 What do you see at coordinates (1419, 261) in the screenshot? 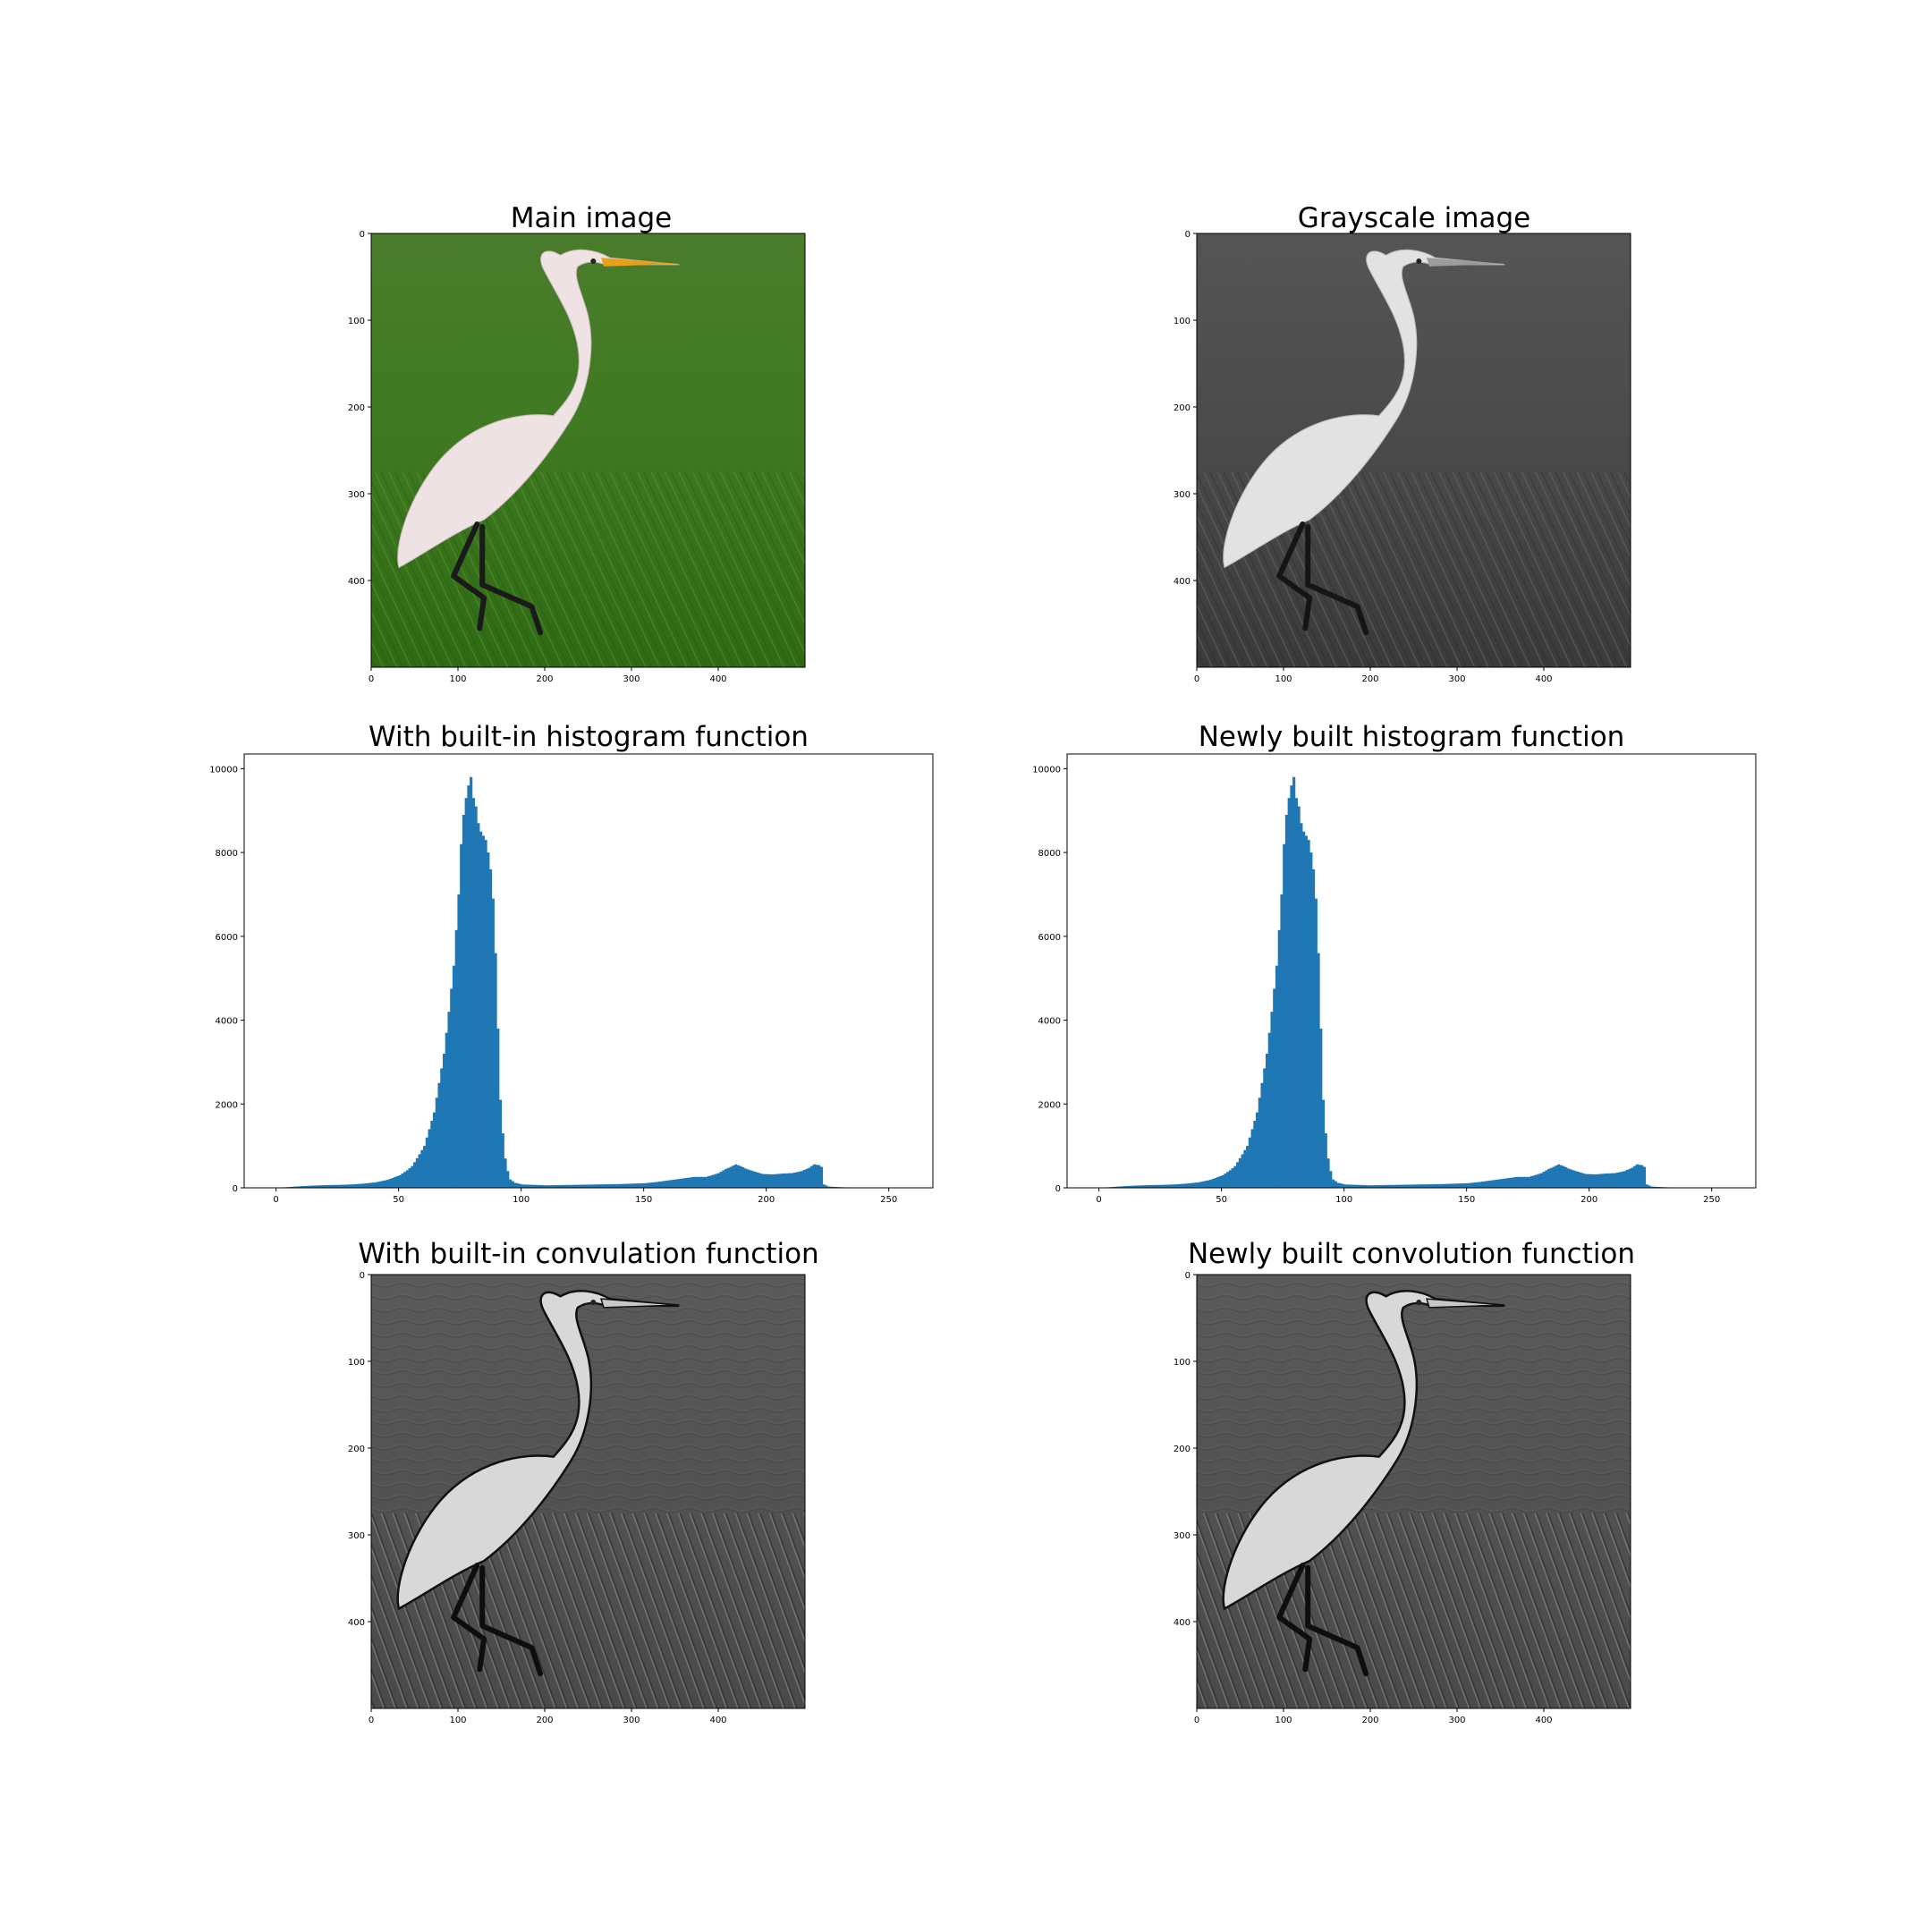
I see `egret-eye` at bounding box center [1419, 261].